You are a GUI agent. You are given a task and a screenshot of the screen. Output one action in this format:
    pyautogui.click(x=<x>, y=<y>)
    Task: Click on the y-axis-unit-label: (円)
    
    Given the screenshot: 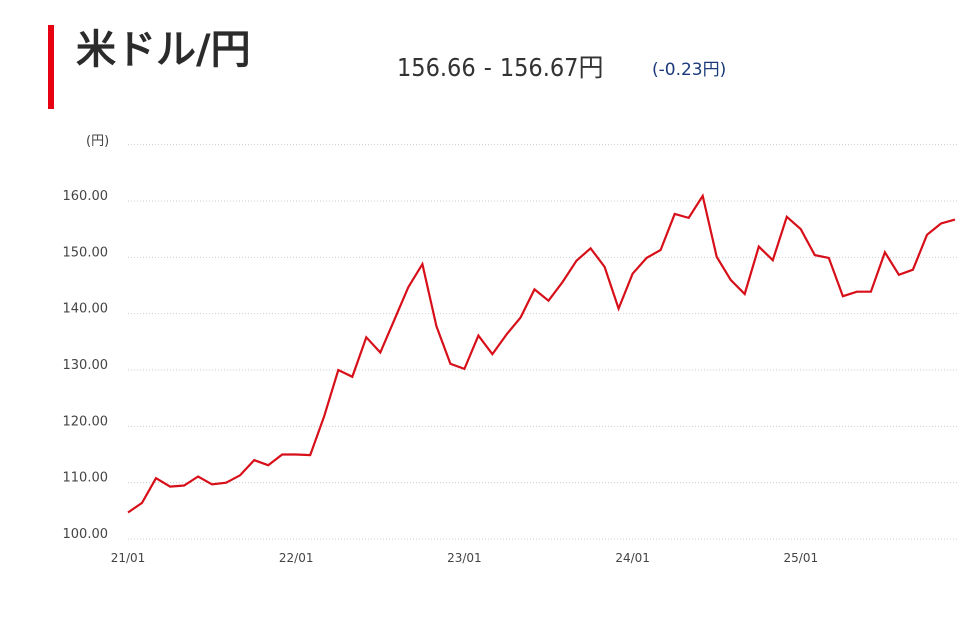 What is the action you would take?
    pyautogui.click(x=97, y=141)
    